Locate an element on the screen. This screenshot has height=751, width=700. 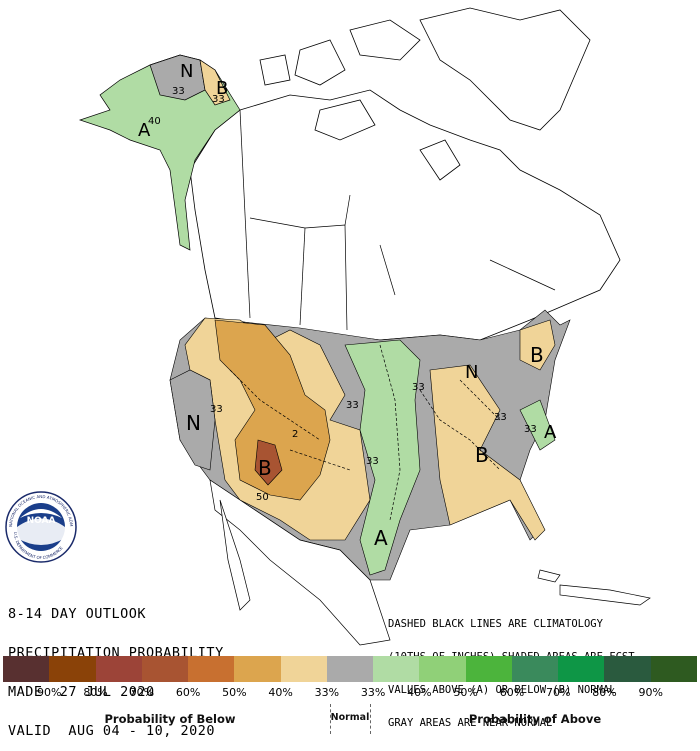
title-line-3: MADE 27 JUL 2020 is located at coordinates (81, 692).